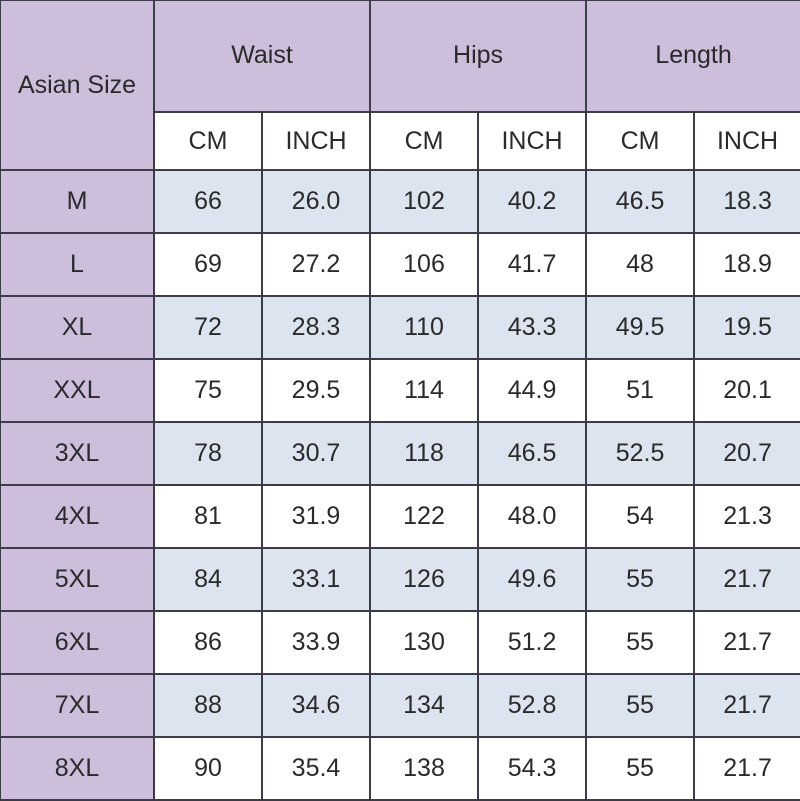 This screenshot has width=800, height=801. I want to click on value-cell: 21.3, so click(746, 516).